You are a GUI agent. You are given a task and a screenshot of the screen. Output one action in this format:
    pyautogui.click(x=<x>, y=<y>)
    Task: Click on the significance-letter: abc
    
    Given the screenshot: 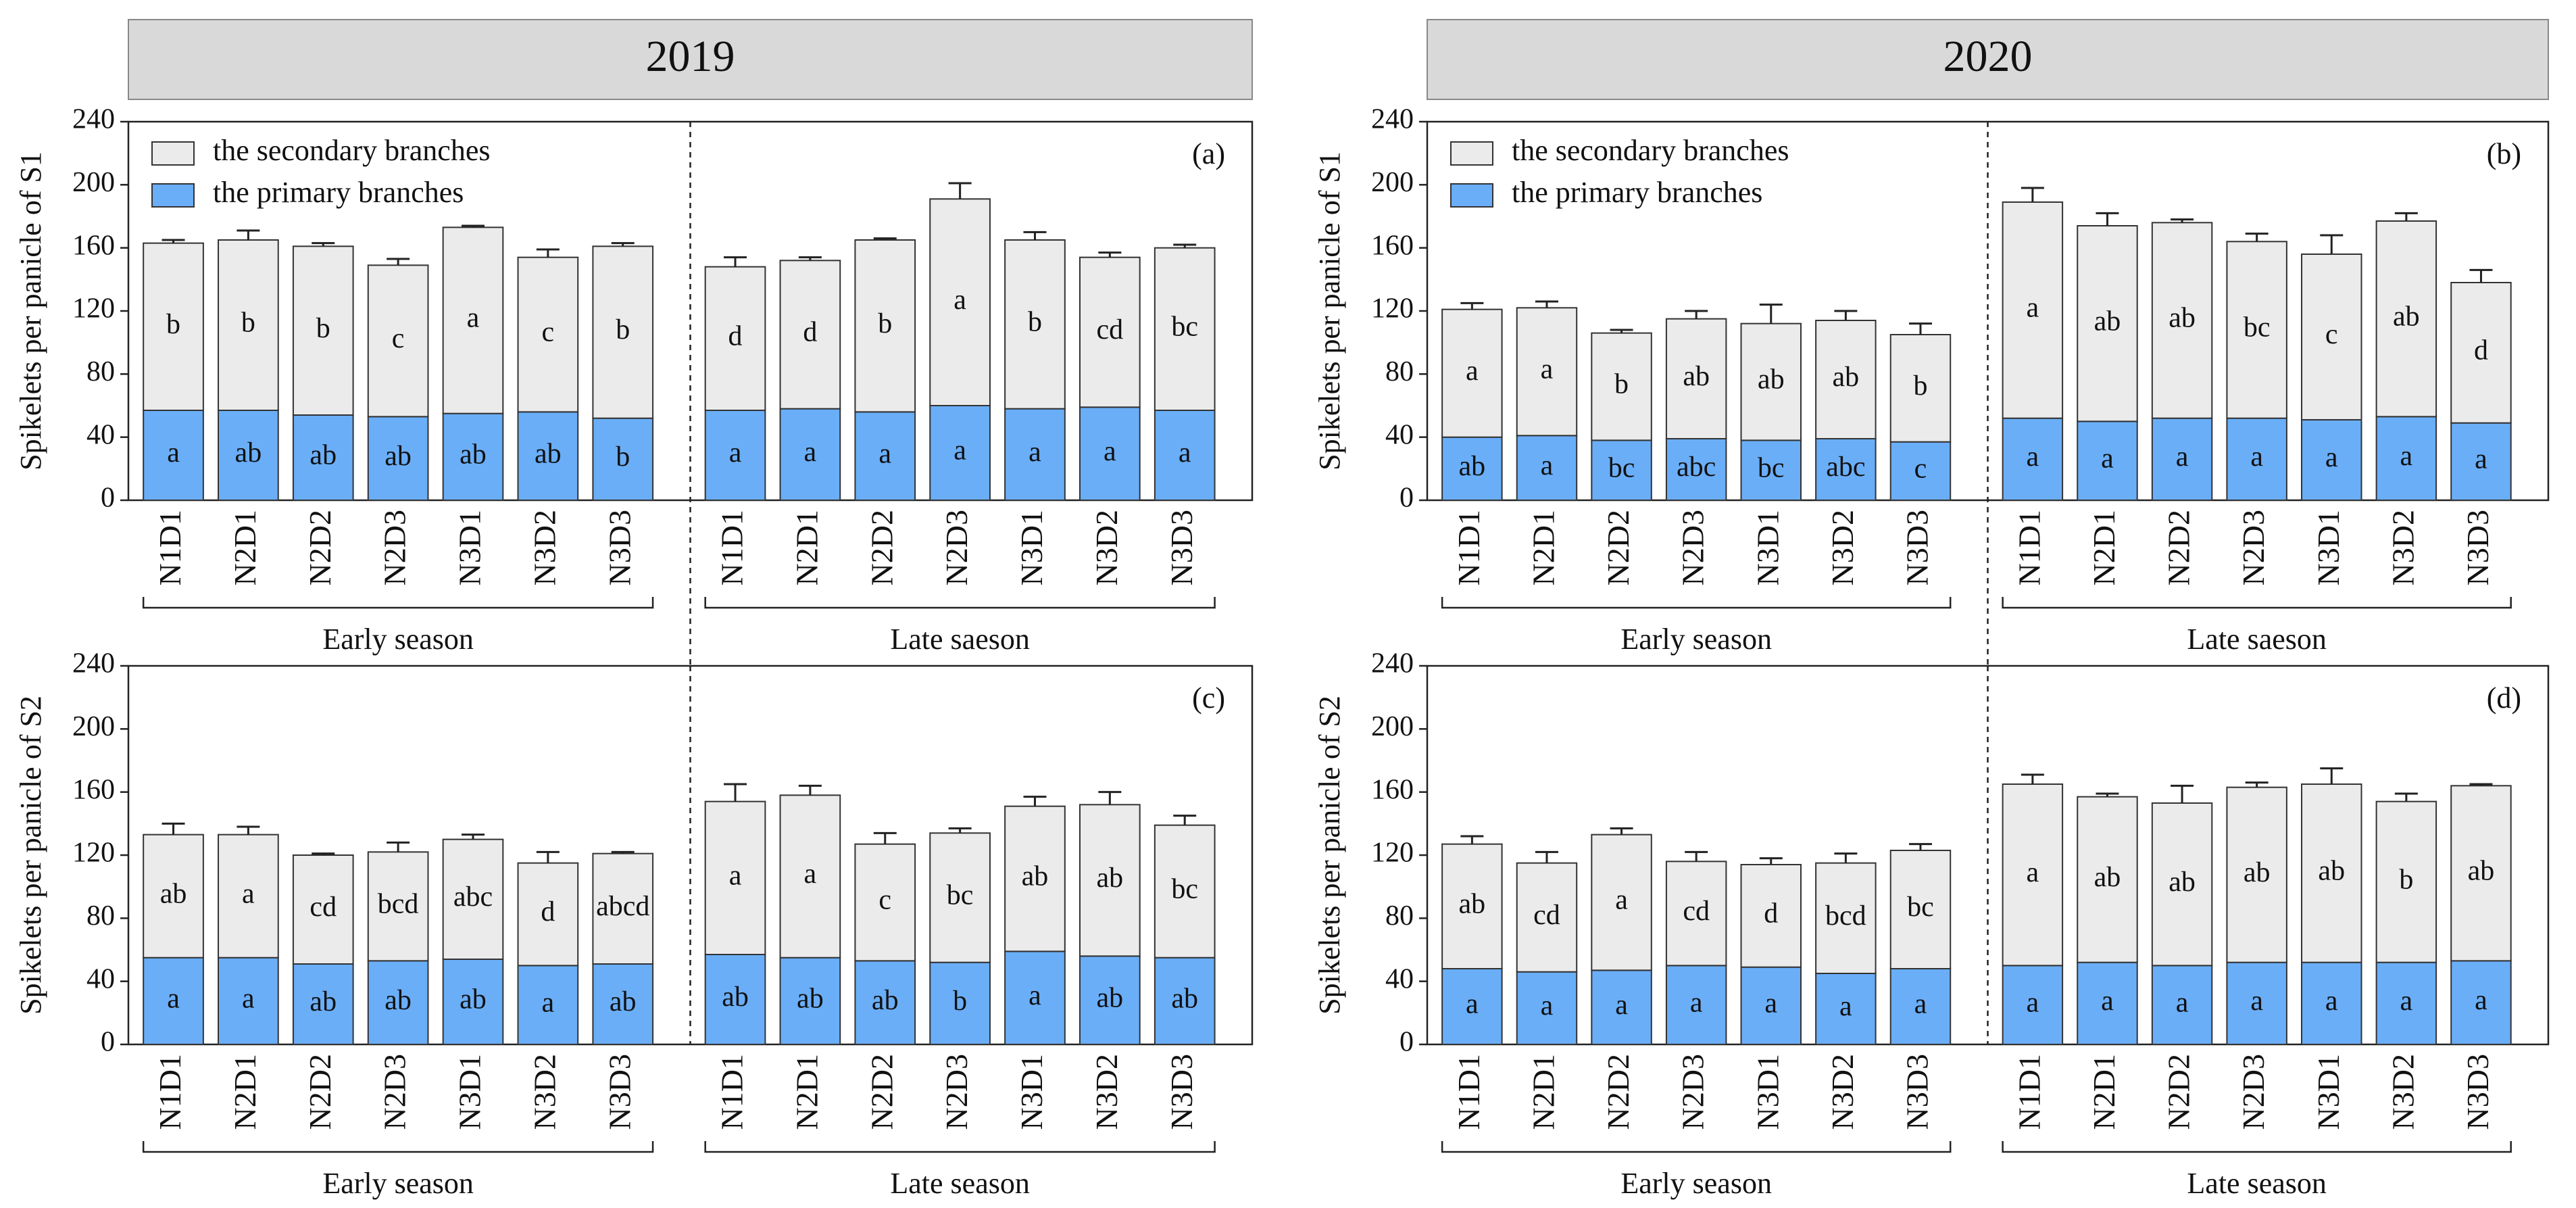 What is the action you would take?
    pyautogui.click(x=473, y=897)
    